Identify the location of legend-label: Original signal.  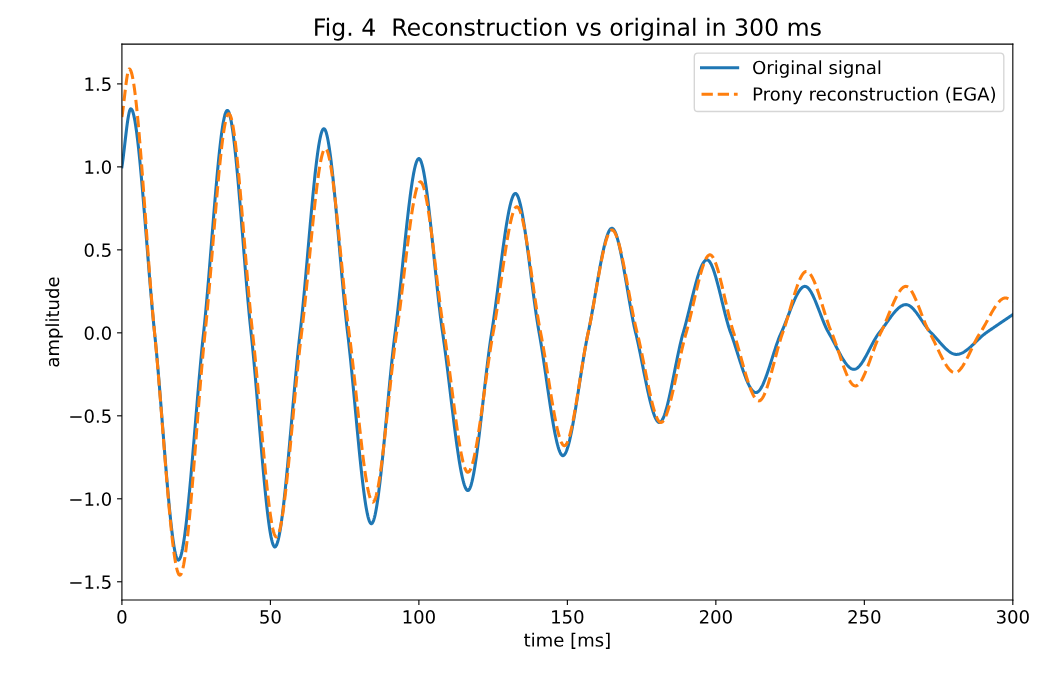
(817, 69).